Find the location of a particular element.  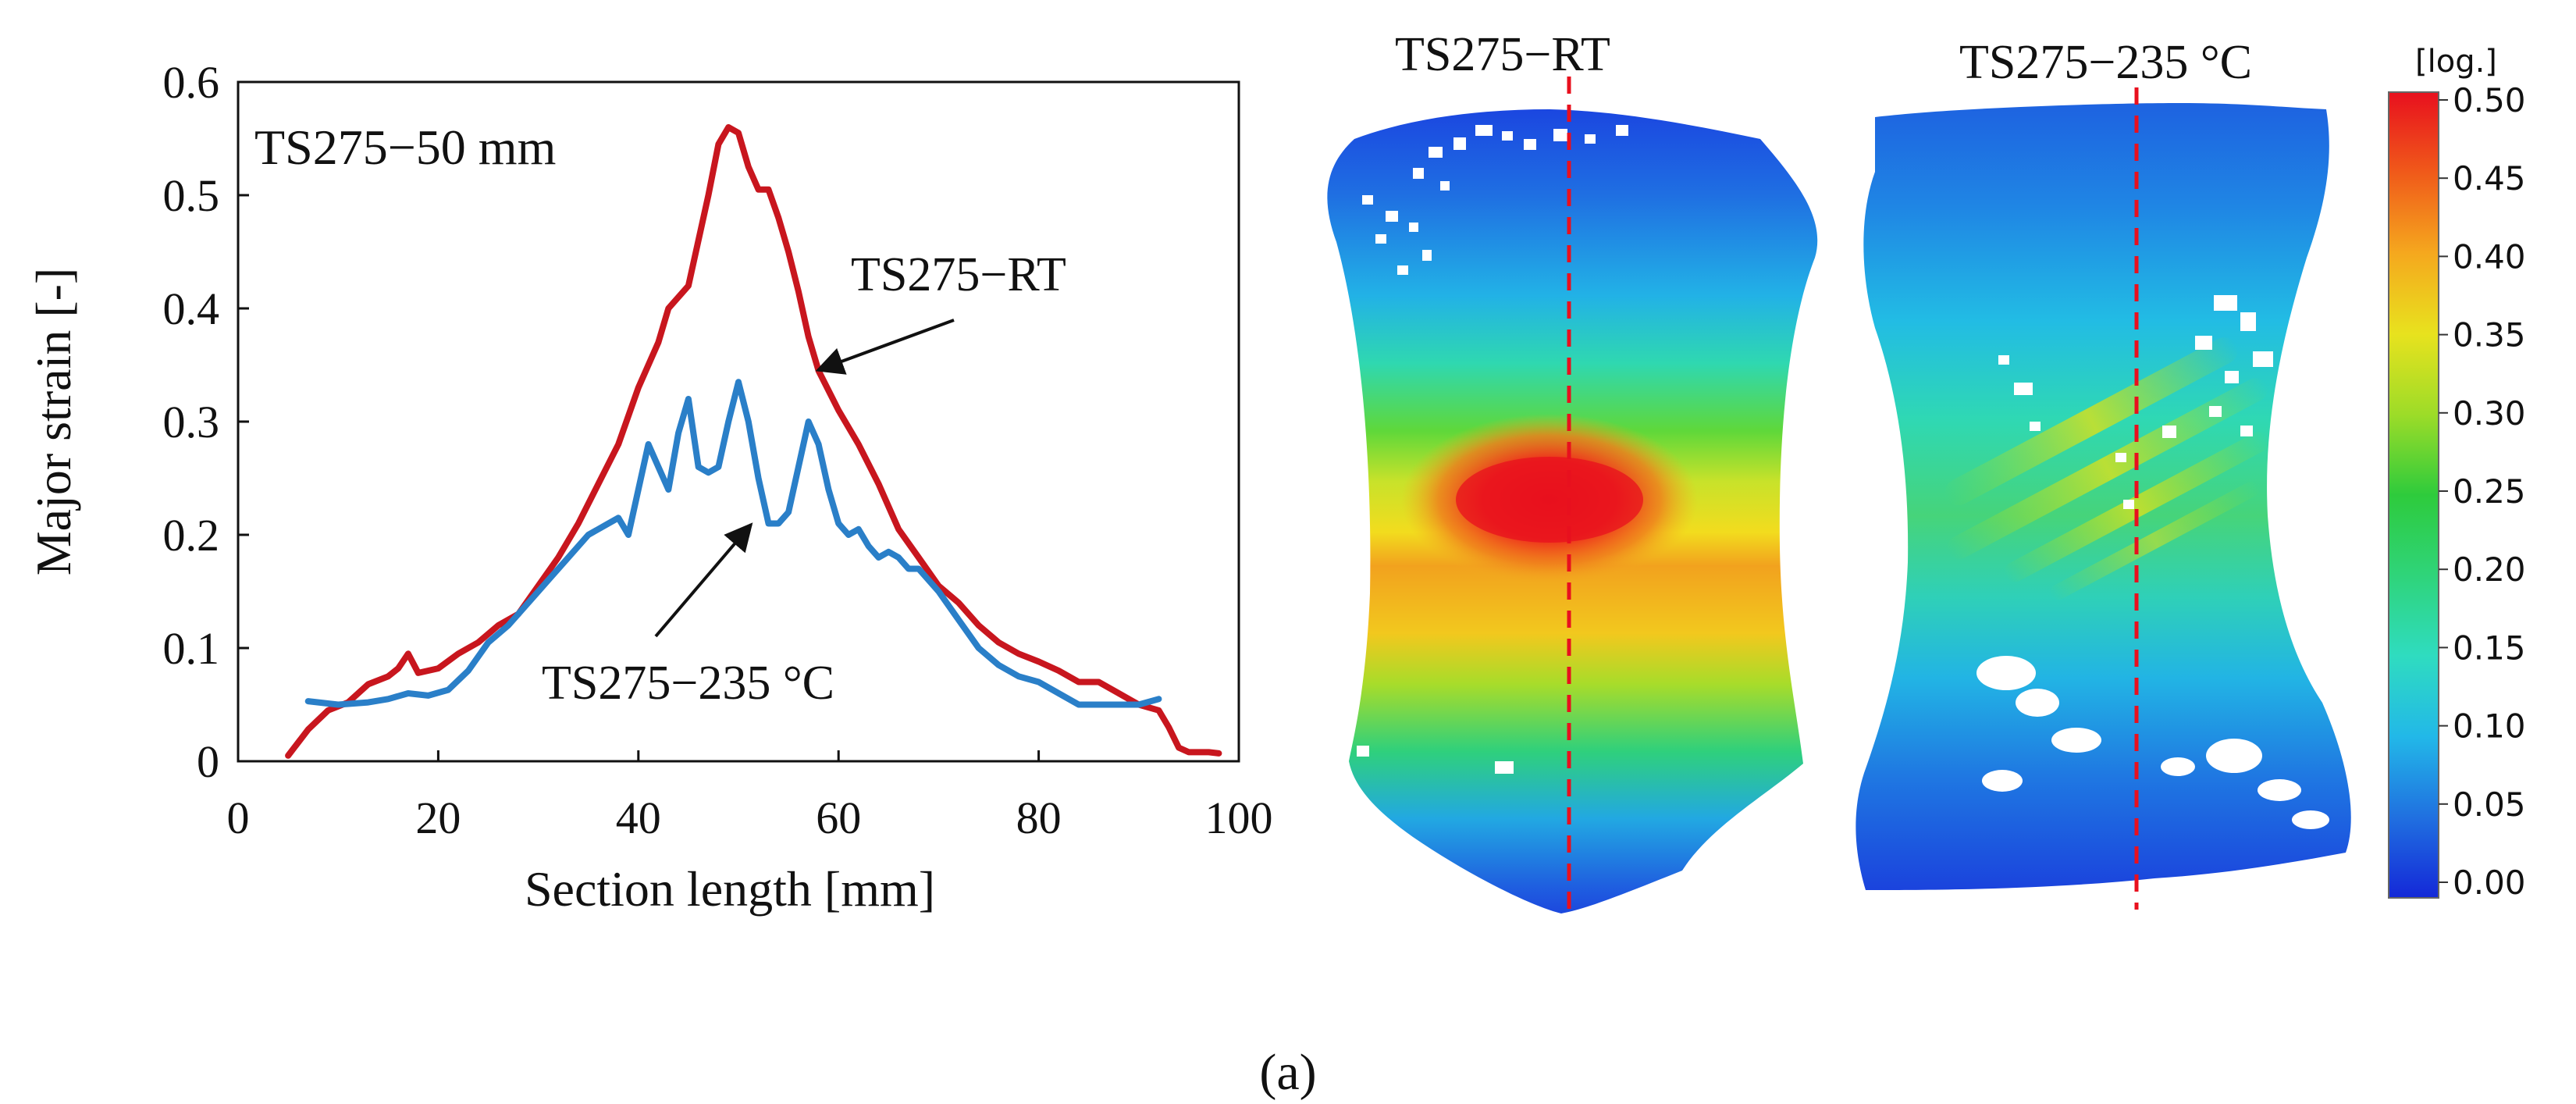

y-tick-label: 0.5 is located at coordinates (191, 195).